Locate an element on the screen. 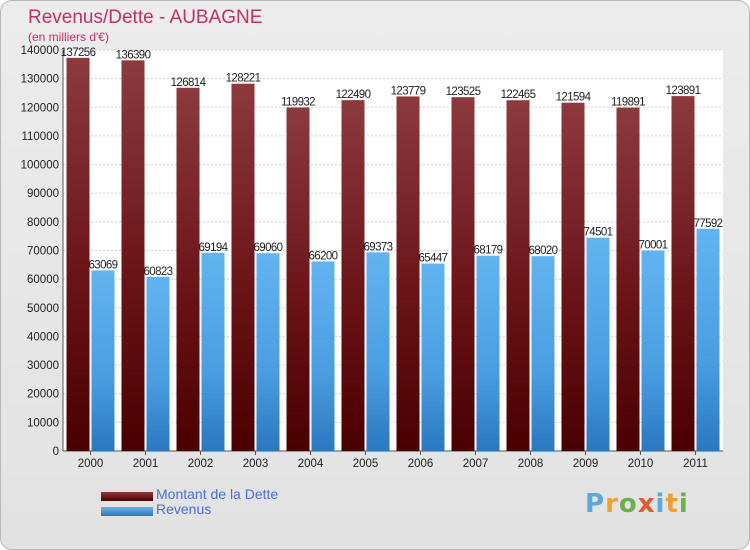  y-tick-label: 50000 is located at coordinates (43, 309).